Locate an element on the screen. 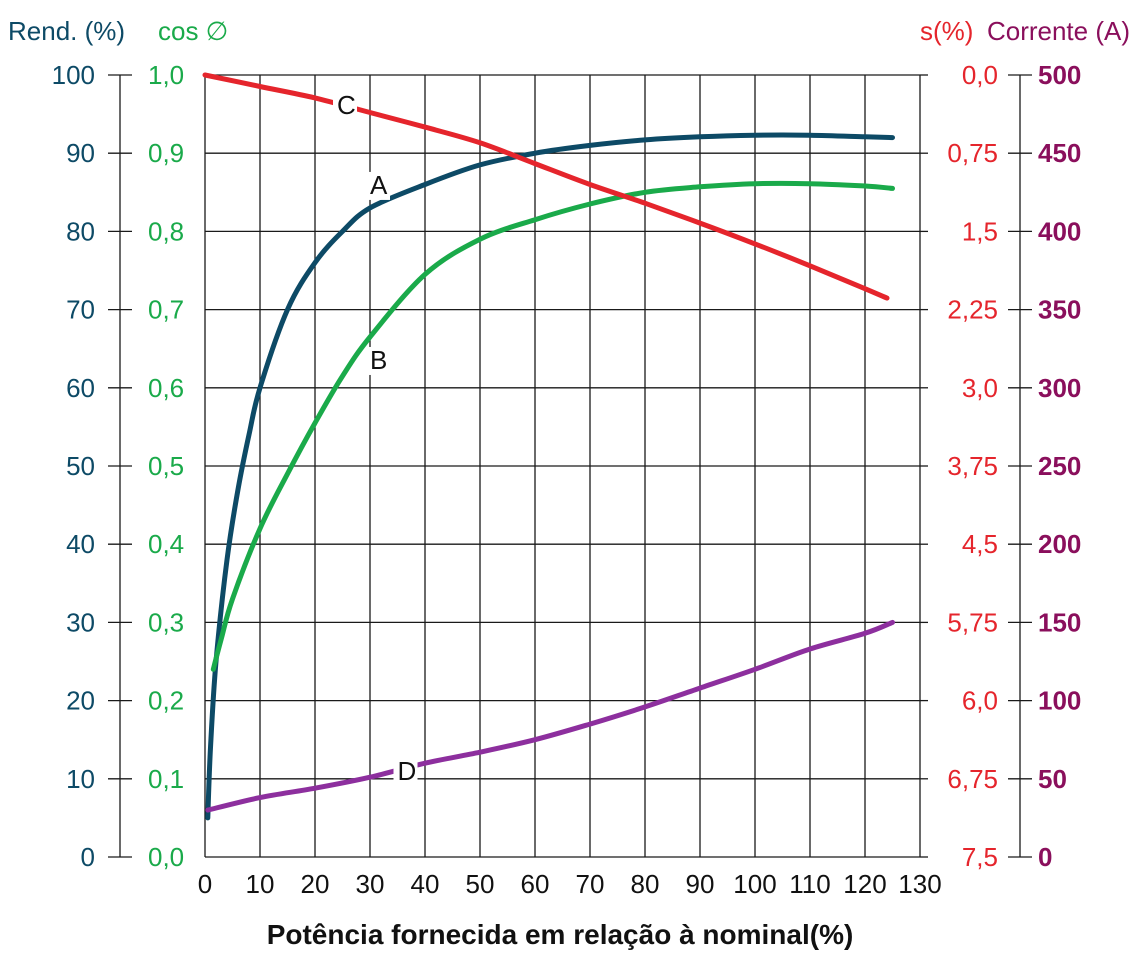  cos-tick-label: 0,5 is located at coordinates (166, 466).